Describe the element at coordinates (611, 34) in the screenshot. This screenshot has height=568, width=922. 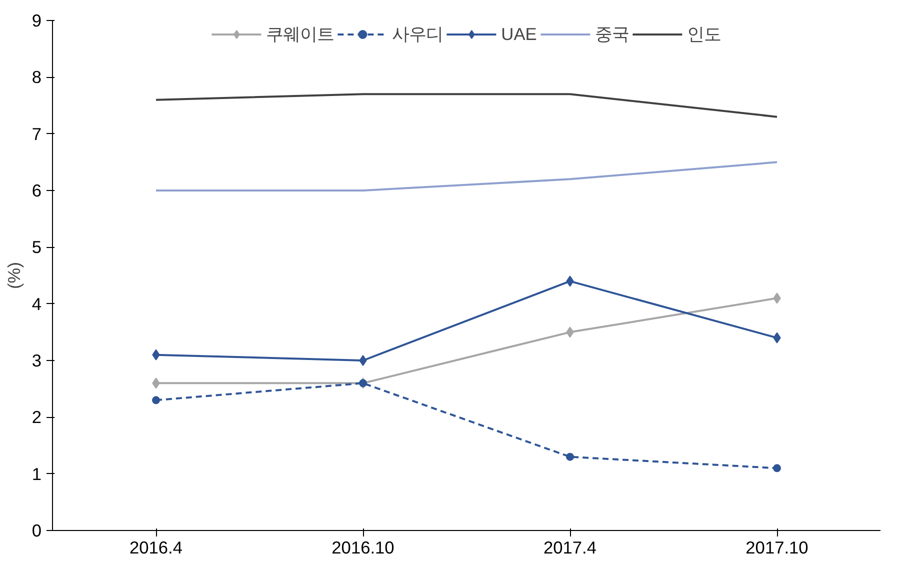
I see `legend-label: 중국` at that location.